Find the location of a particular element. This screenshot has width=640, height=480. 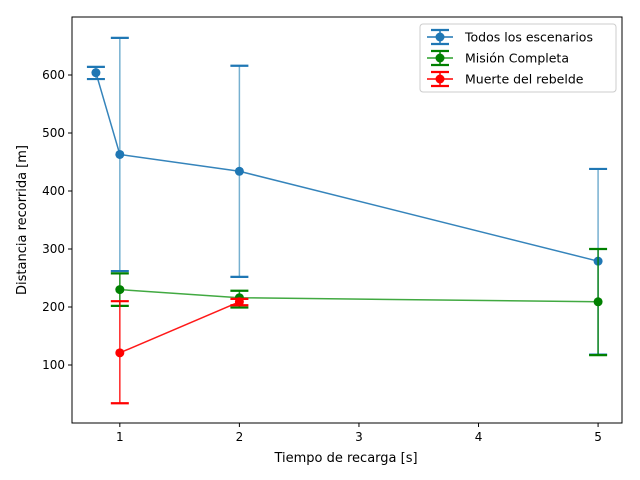

legend-box is located at coordinates (518, 58).